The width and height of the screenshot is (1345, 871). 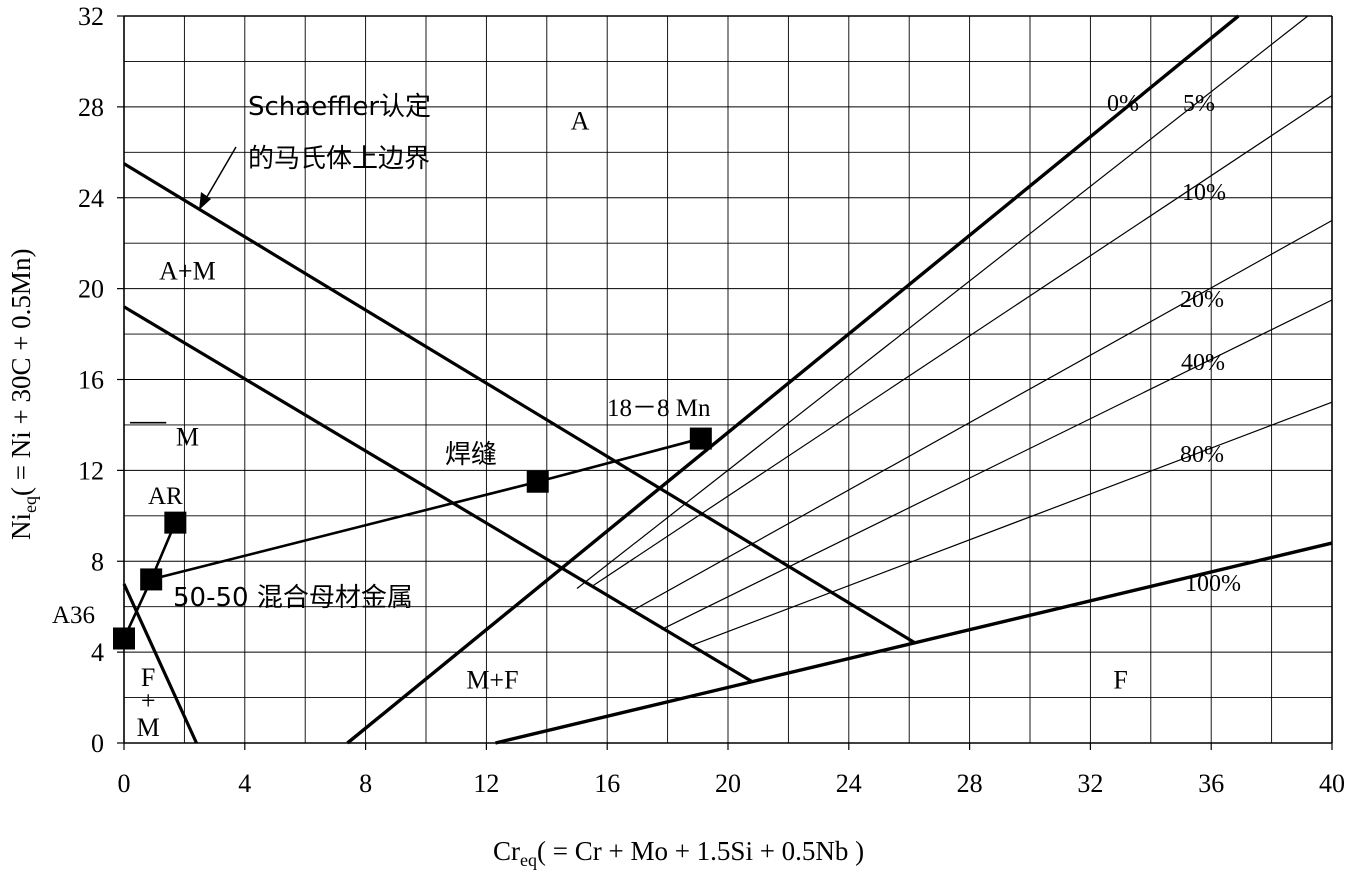 I want to click on weld-annotation: 焊缝, so click(x=471, y=455).